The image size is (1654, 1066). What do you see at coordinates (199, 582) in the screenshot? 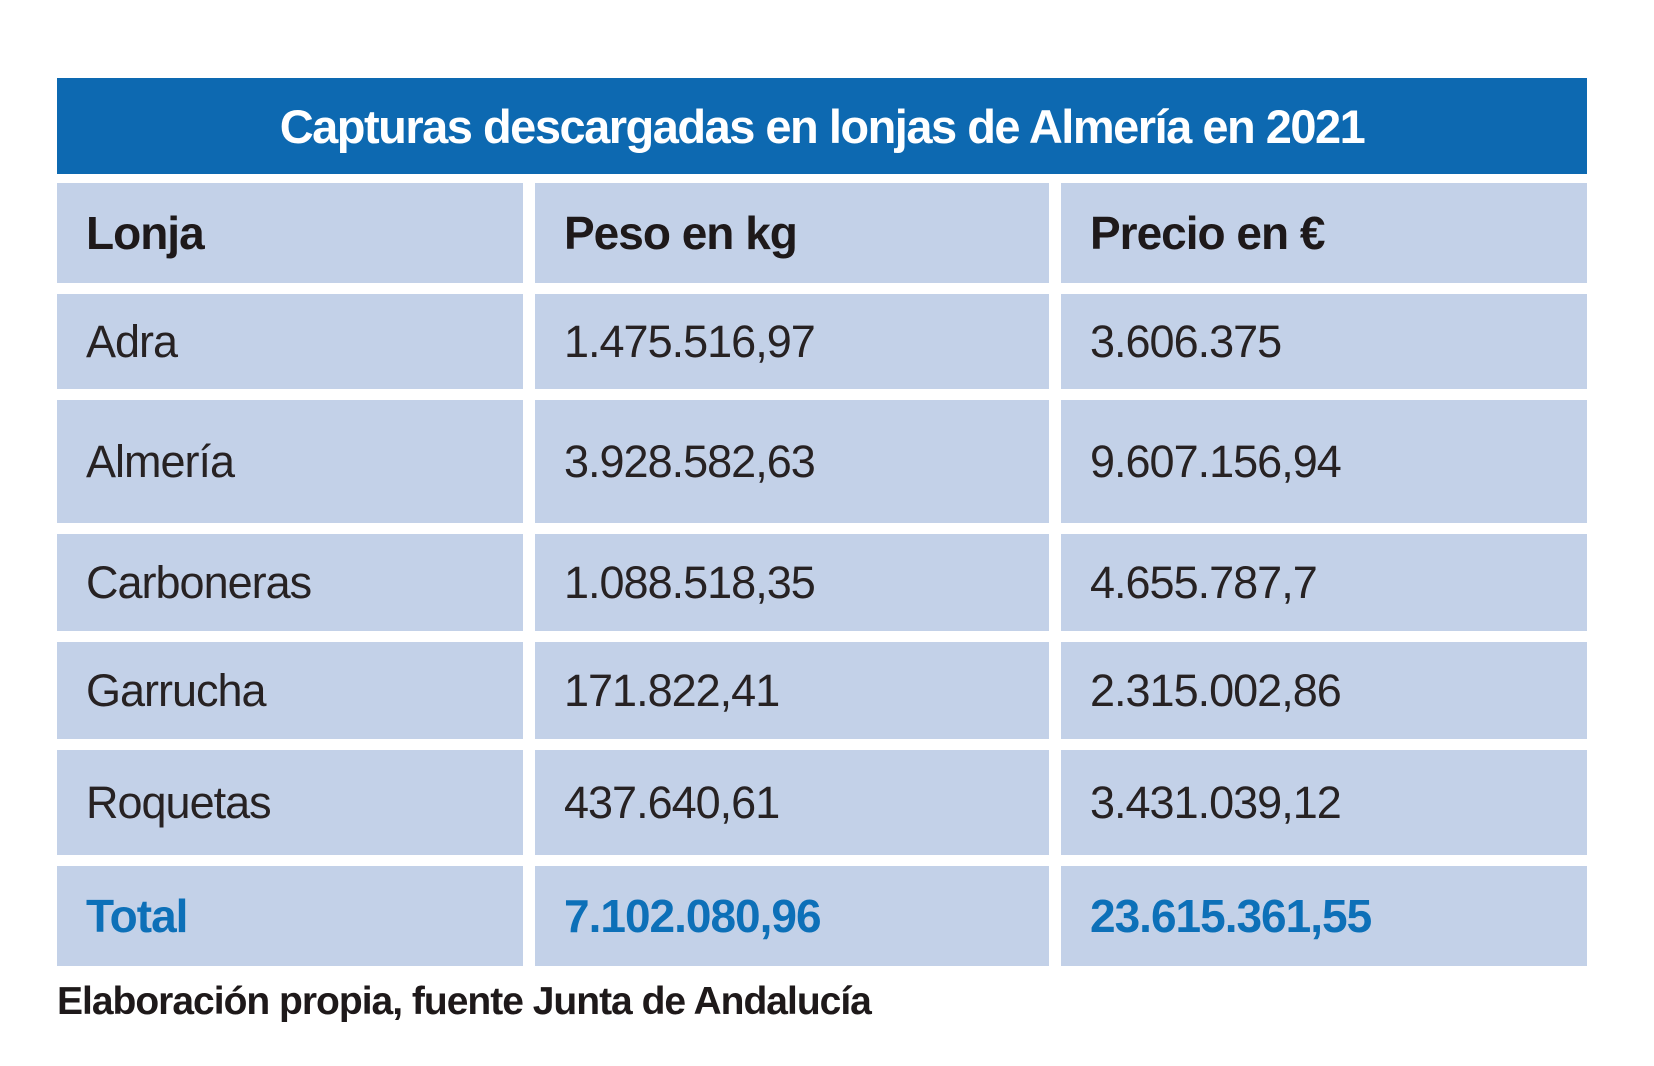
I see `lonja-name: Carboneras` at bounding box center [199, 582].